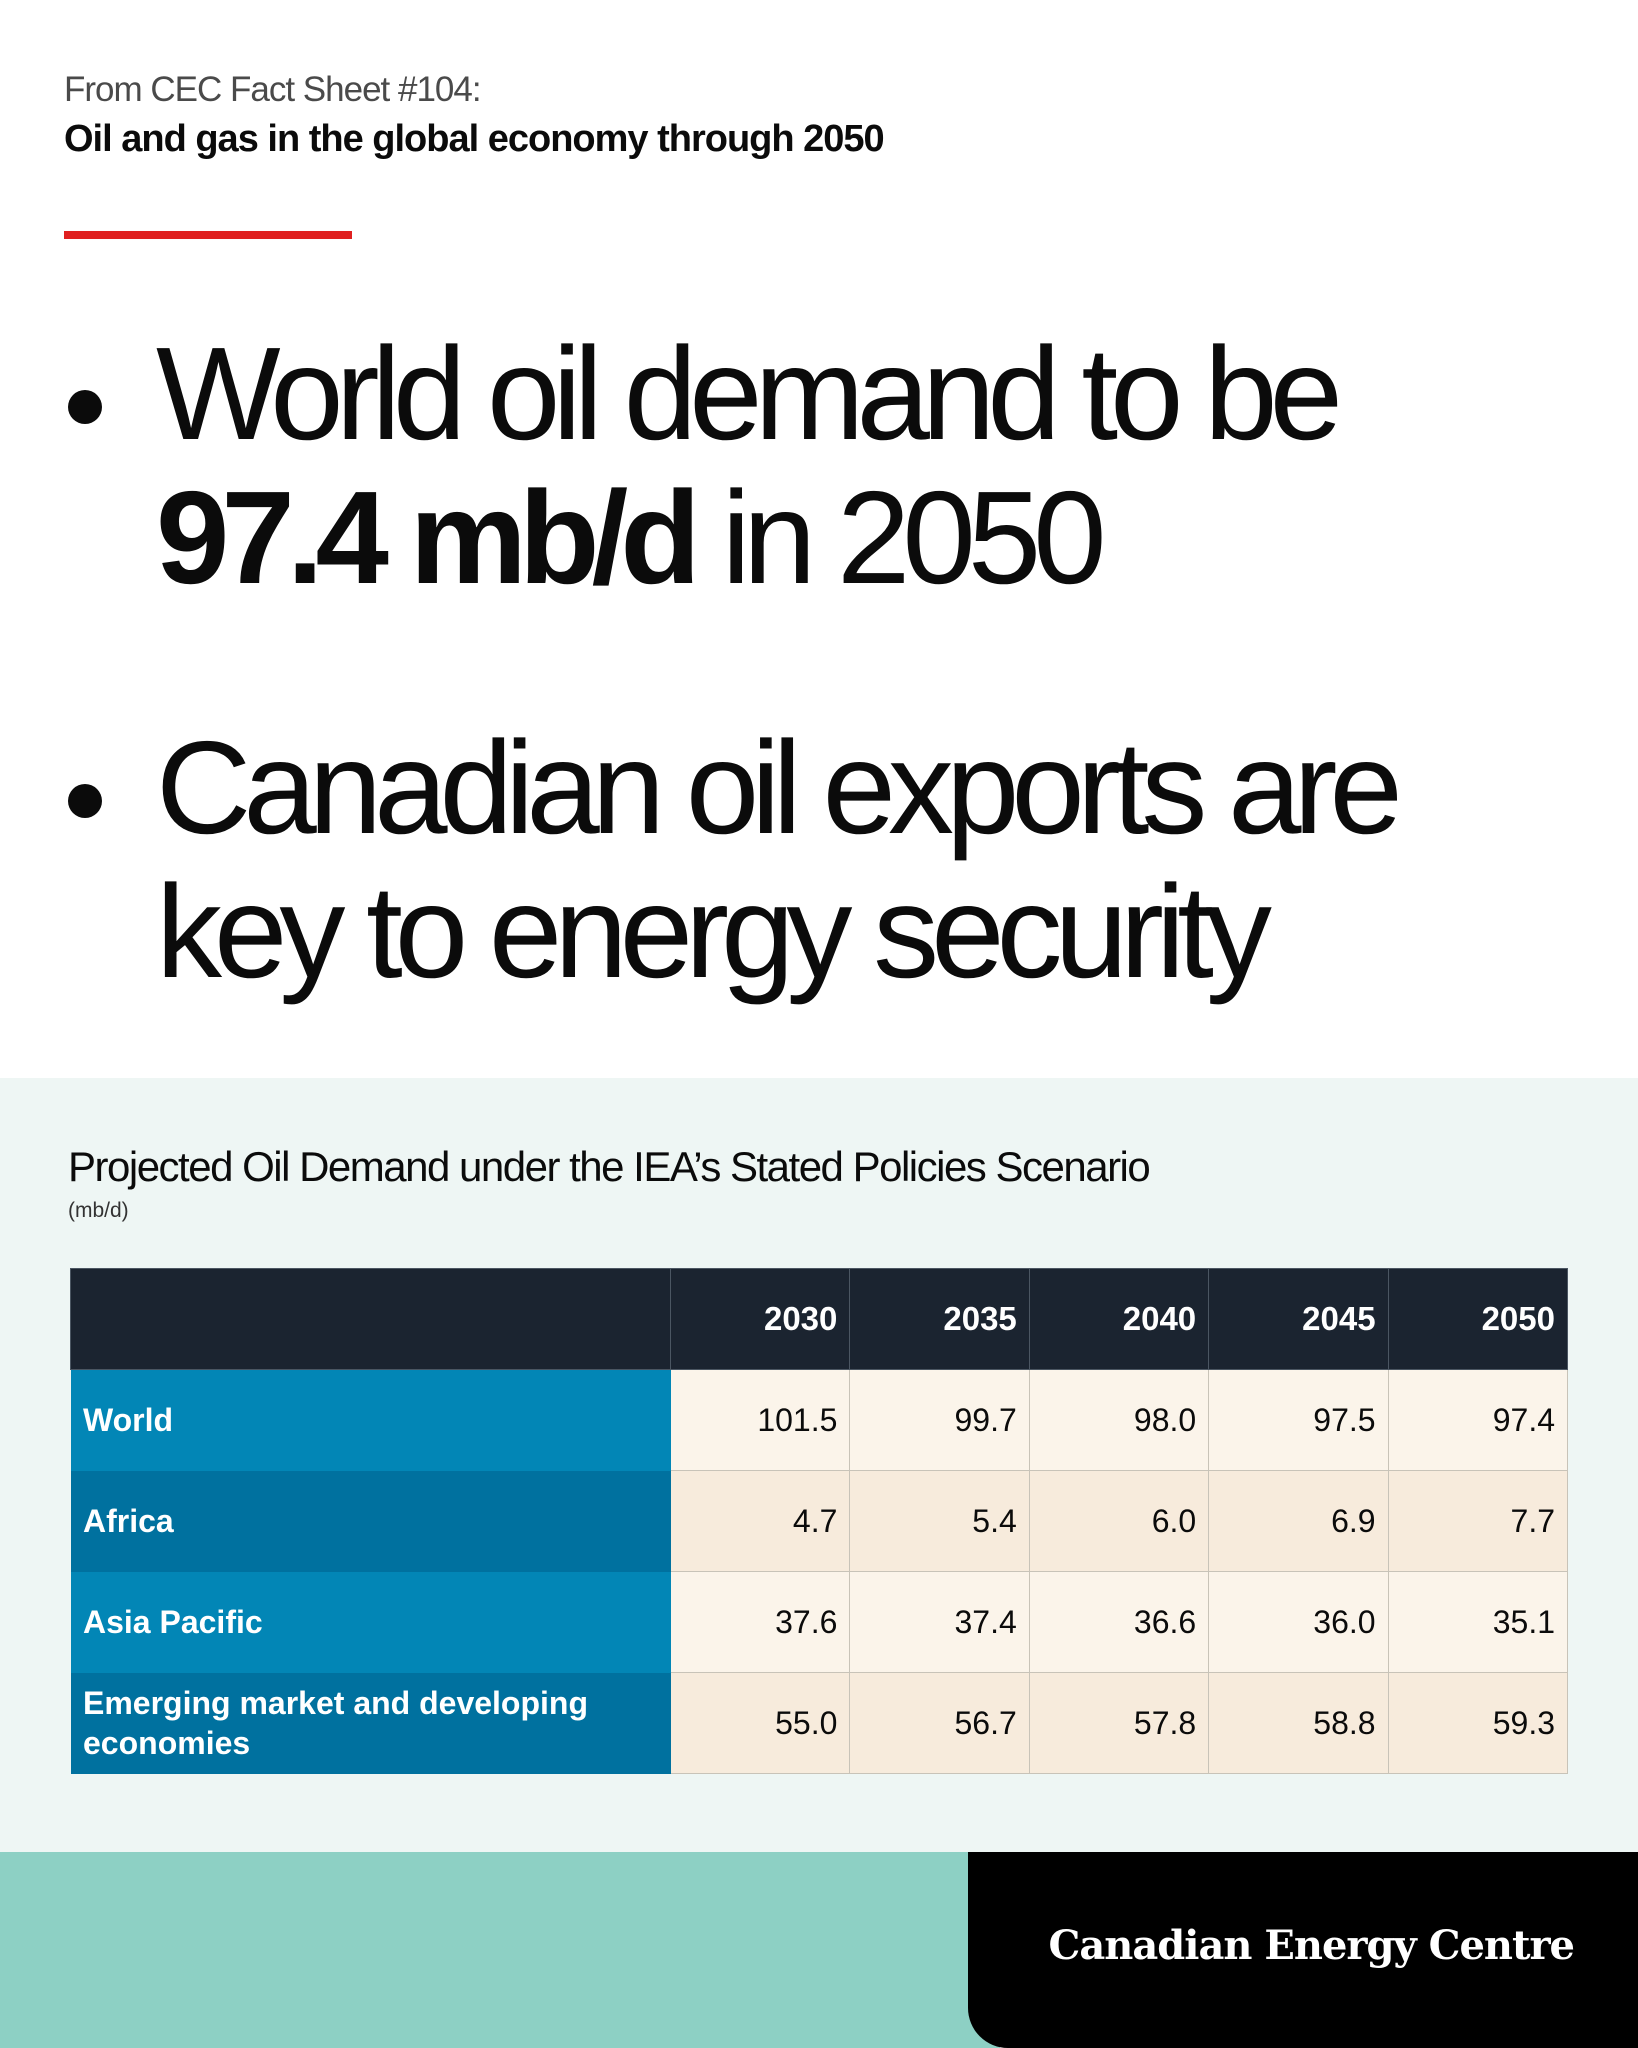  Describe the element at coordinates (98, 1210) in the screenshot. I see `table-unit: (mb/d)` at that location.